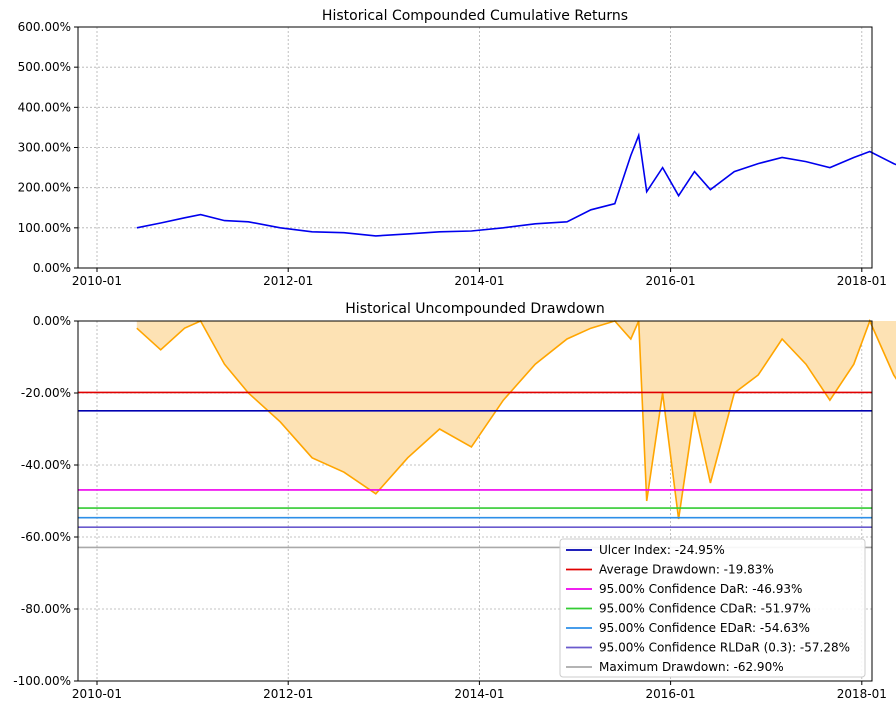 The image size is (896, 713). What do you see at coordinates (700, 589) in the screenshot?
I see `legend-label: 95.00% Confidence DaR: -46.93%` at bounding box center [700, 589].